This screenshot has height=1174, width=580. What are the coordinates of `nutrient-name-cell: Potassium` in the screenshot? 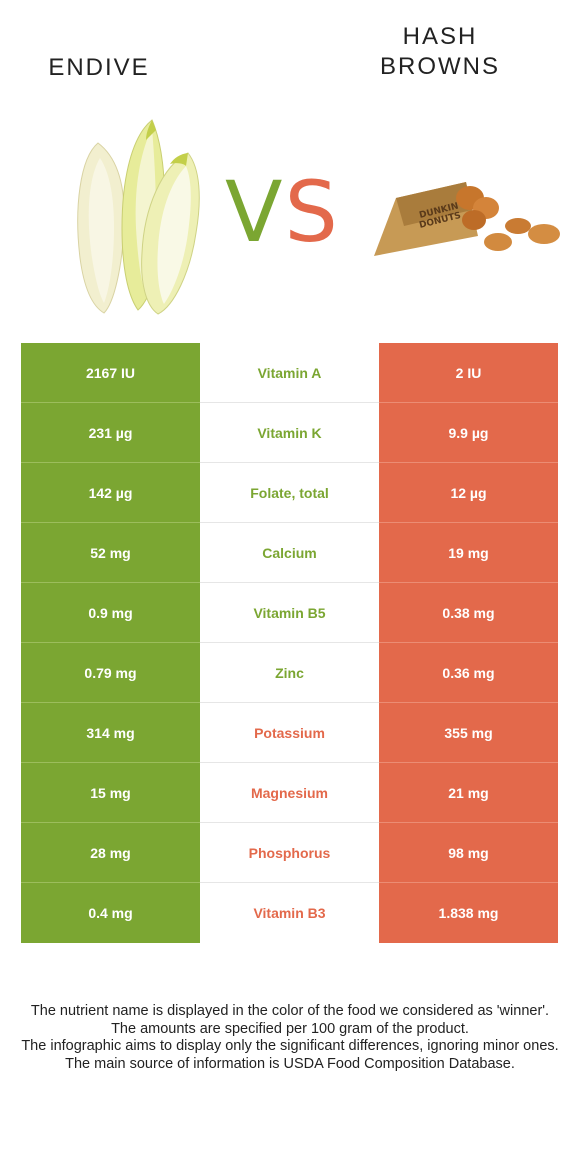 It's located at (289, 733).